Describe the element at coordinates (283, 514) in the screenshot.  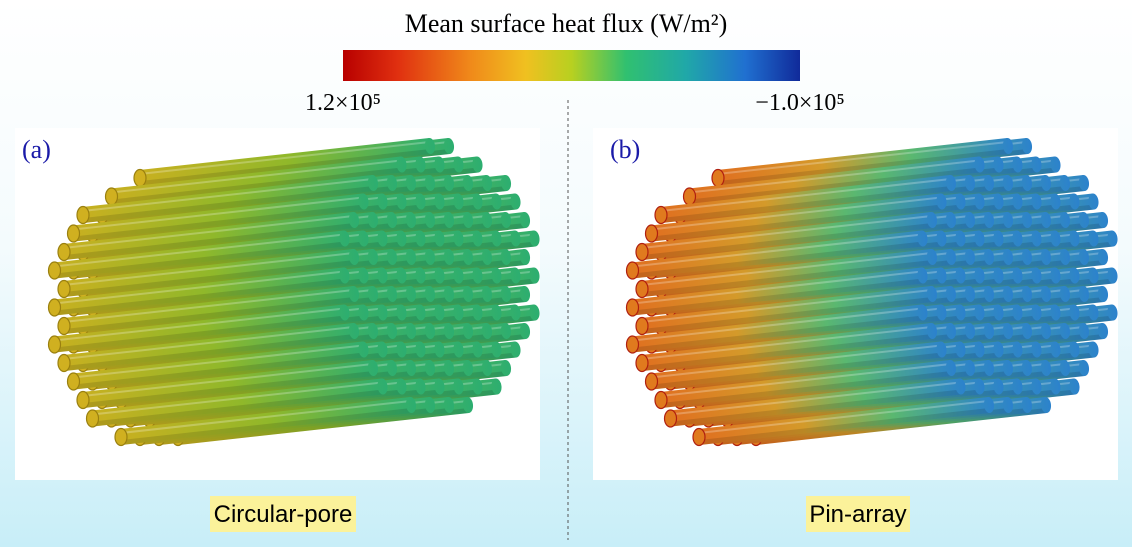
I see `caption-box` at that location.